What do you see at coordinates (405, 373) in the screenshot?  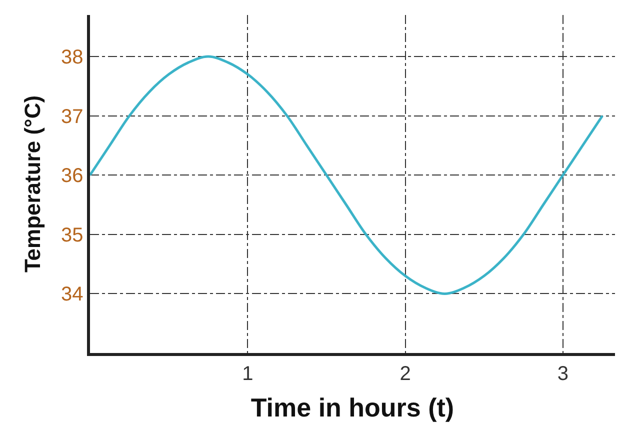 I see `x-tick-label: 2` at bounding box center [405, 373].